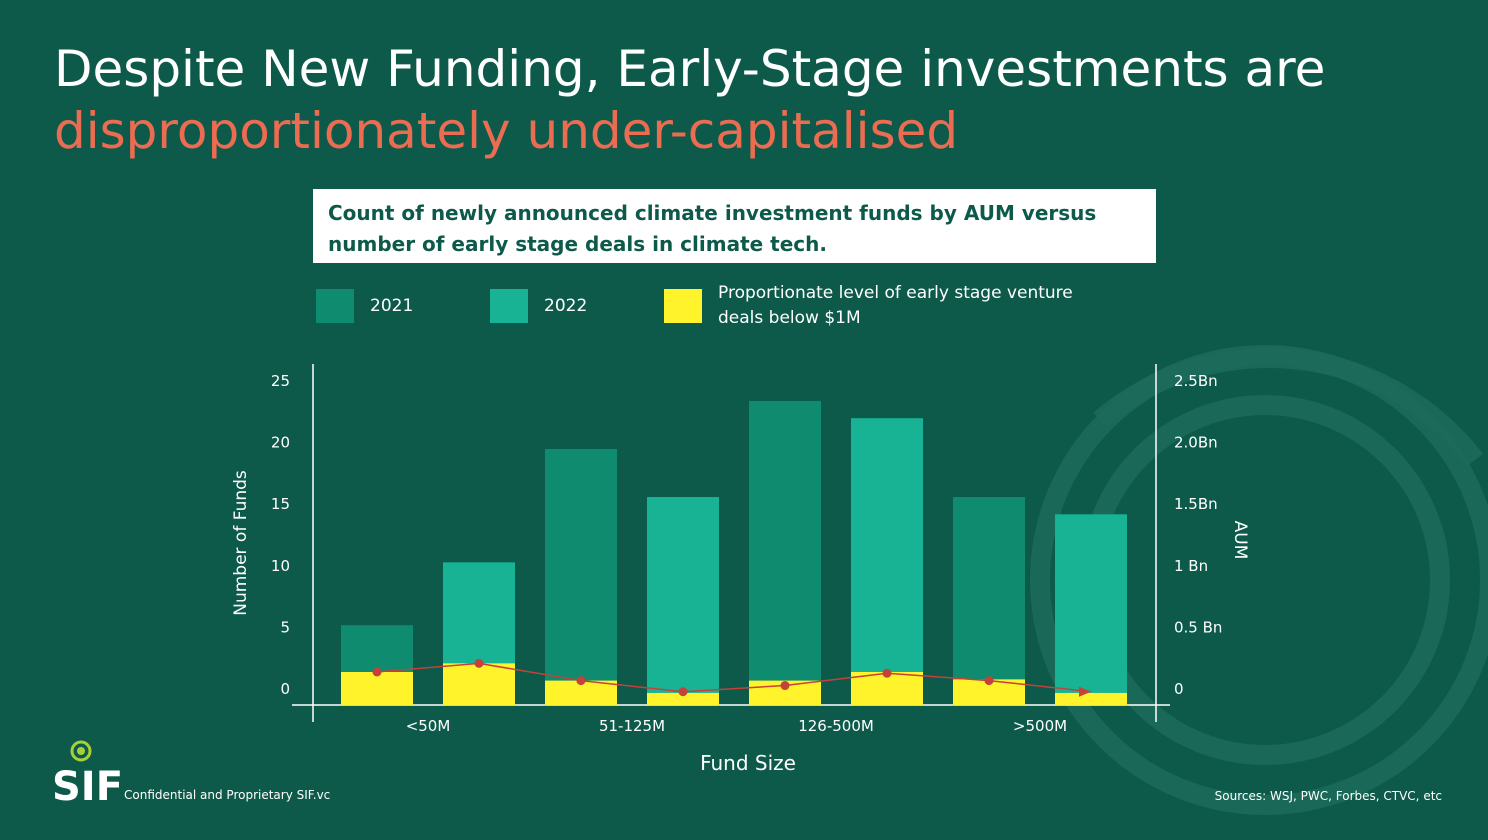 The height and width of the screenshot is (840, 1488). Describe the element at coordinates (227, 795) in the screenshot. I see `confidential-note: Confidential and Proprietary SIF.vc` at that location.